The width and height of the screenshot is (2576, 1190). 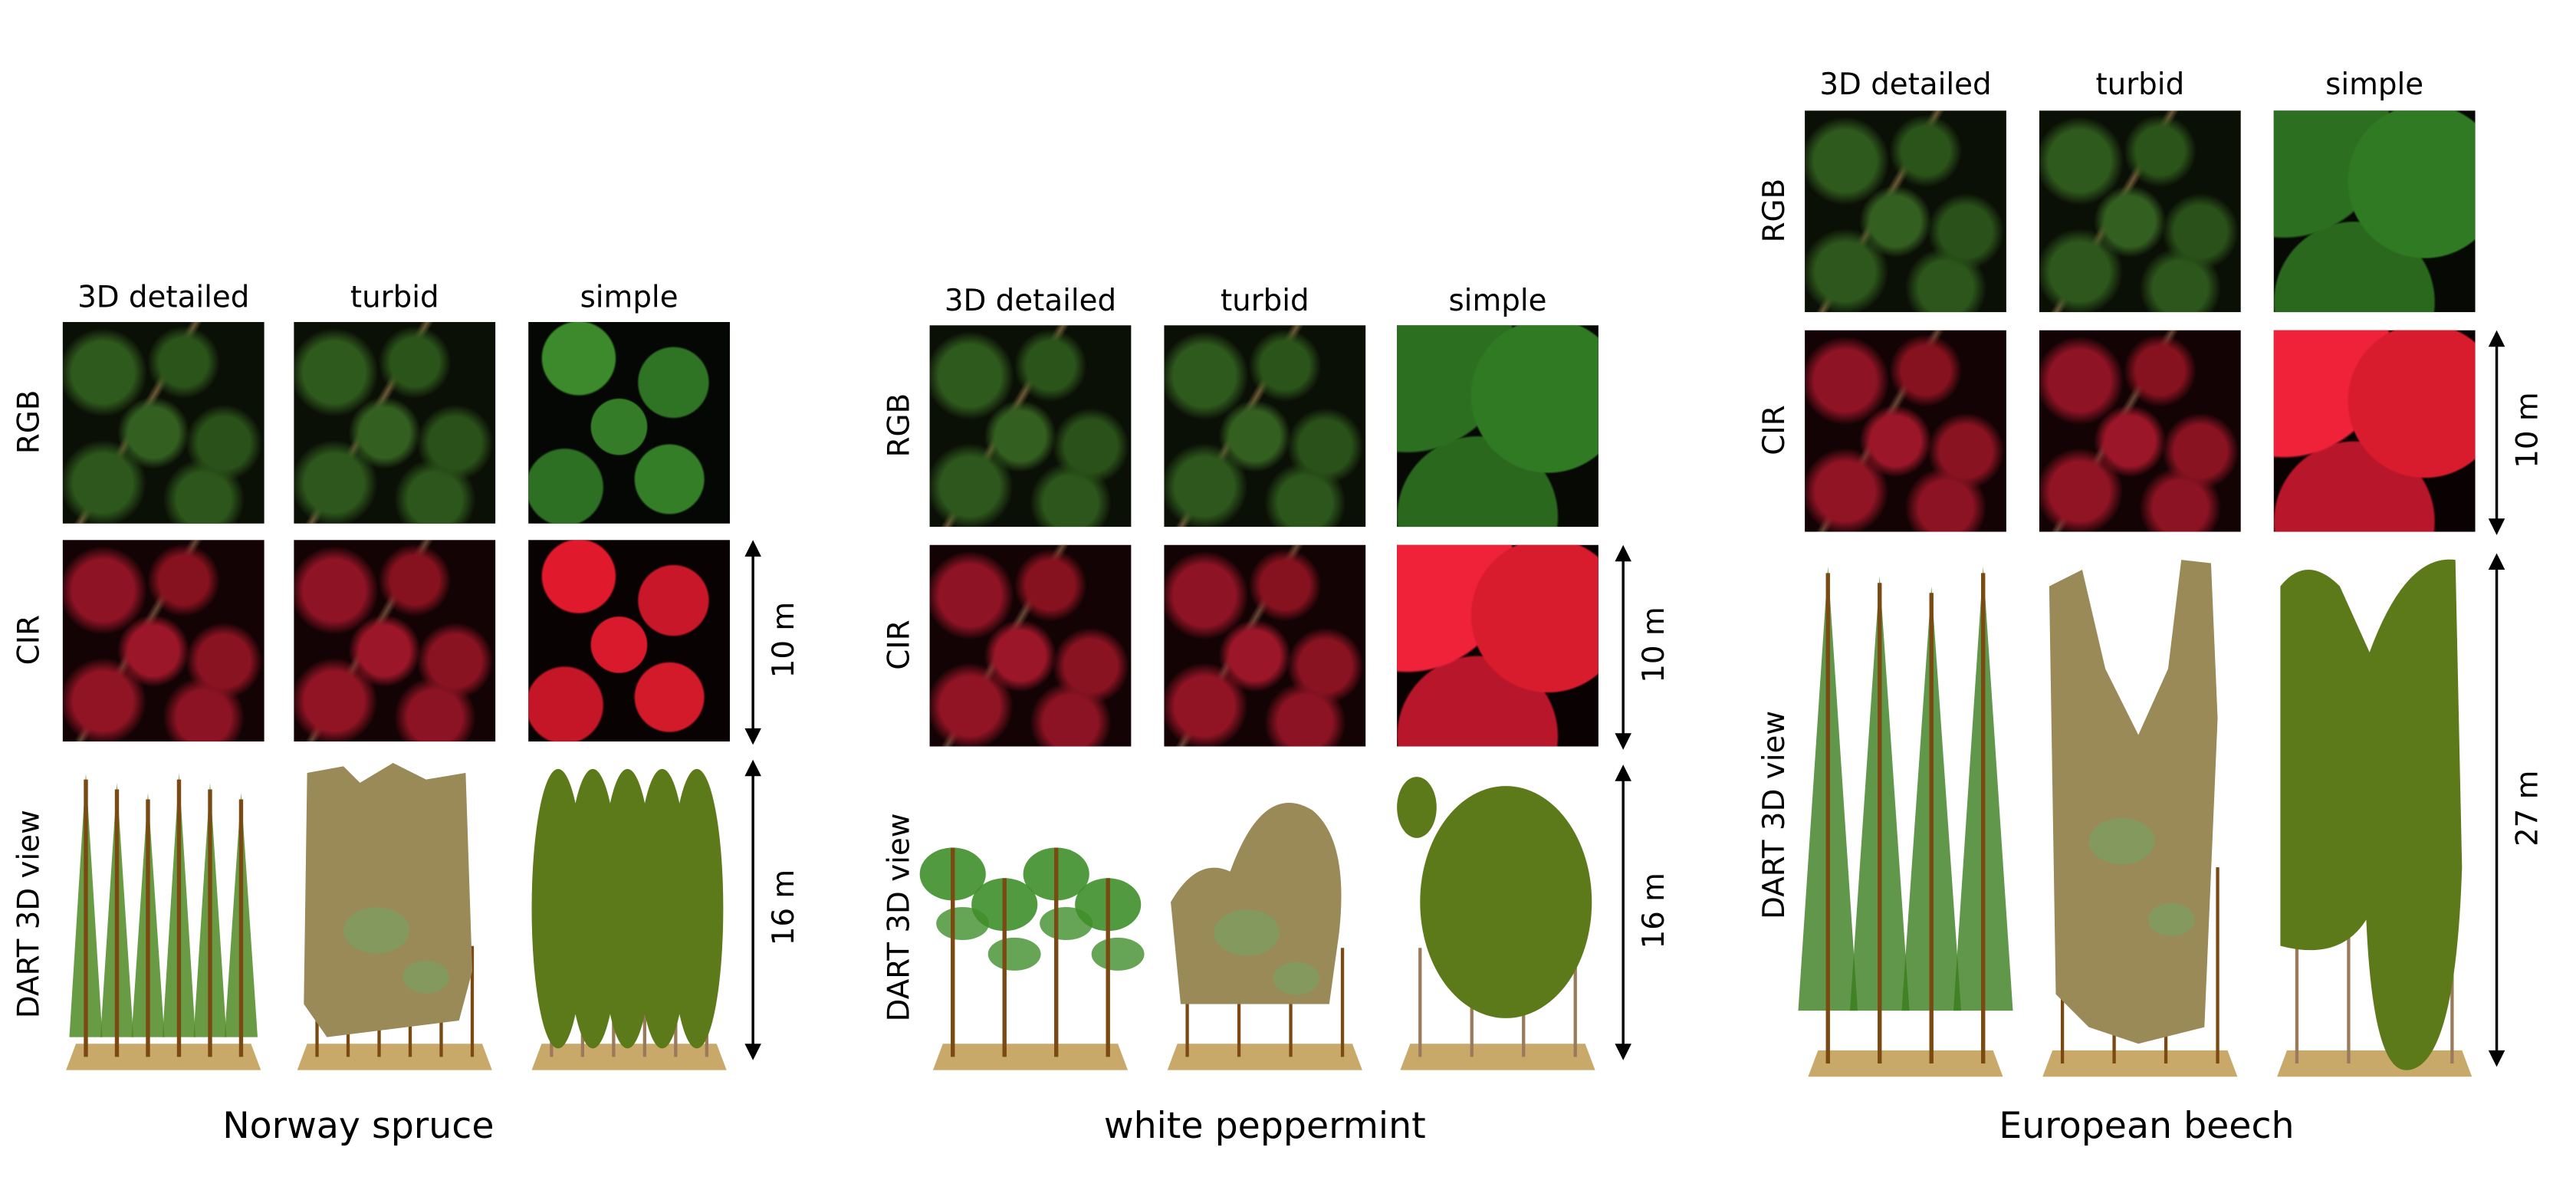 What do you see at coordinates (1264, 1127) in the screenshot?
I see `species-title: white peppermint` at bounding box center [1264, 1127].